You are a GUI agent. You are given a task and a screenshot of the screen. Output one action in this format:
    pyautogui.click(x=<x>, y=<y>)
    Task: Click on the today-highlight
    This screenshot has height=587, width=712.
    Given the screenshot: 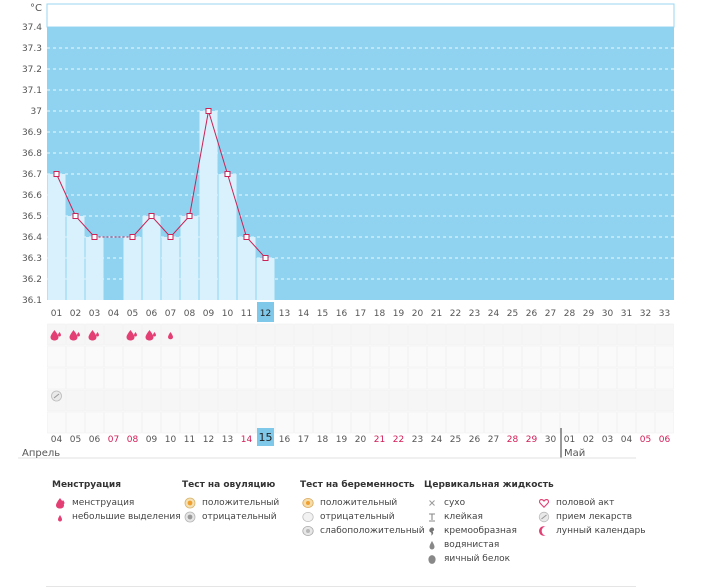 What is the action you would take?
    pyautogui.click(x=265, y=437)
    